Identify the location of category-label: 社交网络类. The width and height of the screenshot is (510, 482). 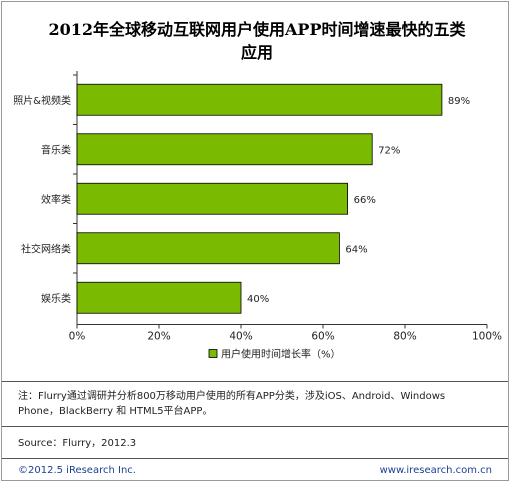
(46, 248).